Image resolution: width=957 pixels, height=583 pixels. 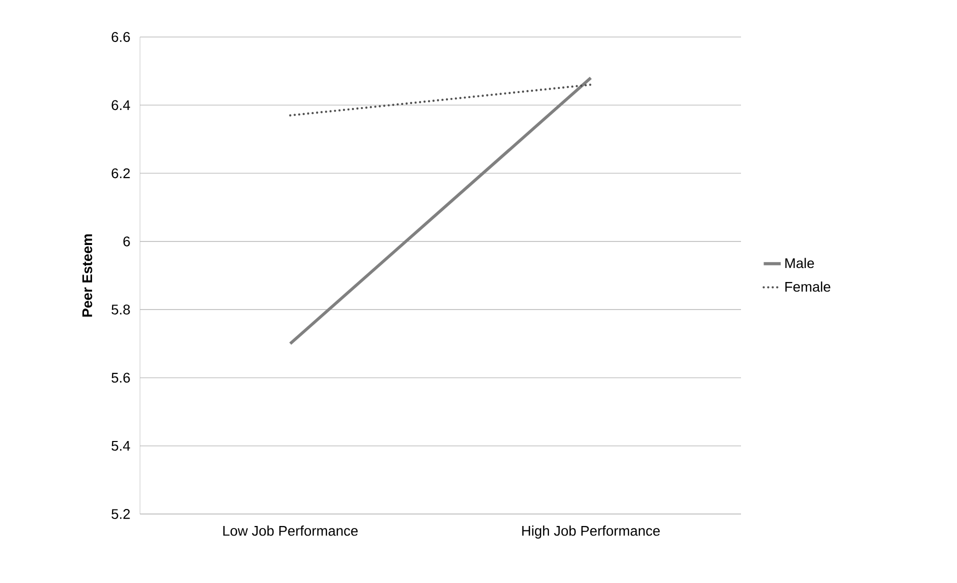 What do you see at coordinates (121, 445) in the screenshot?
I see `y-tick-label: 5.4` at bounding box center [121, 445].